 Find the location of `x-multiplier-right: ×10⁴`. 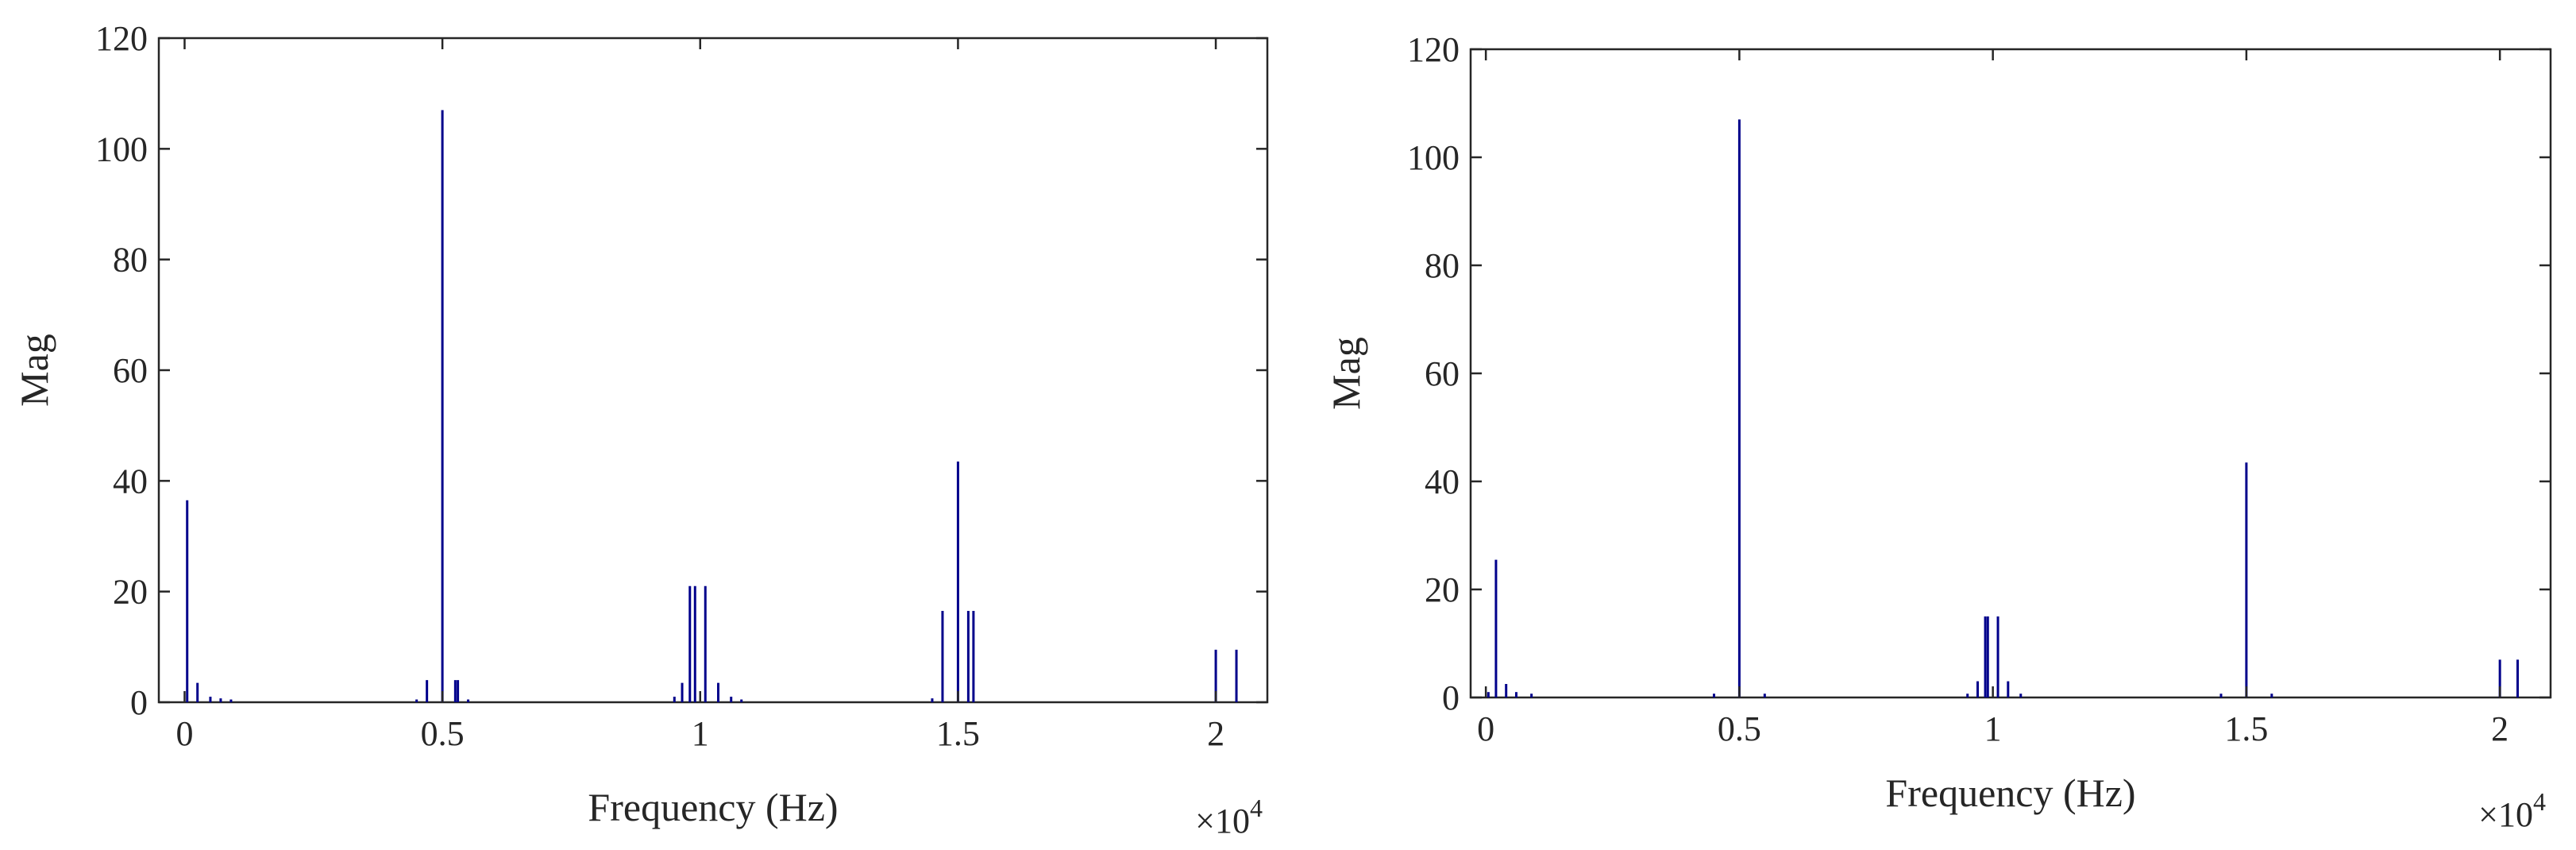

x-multiplier-right: ×10⁴ is located at coordinates (2512, 810).